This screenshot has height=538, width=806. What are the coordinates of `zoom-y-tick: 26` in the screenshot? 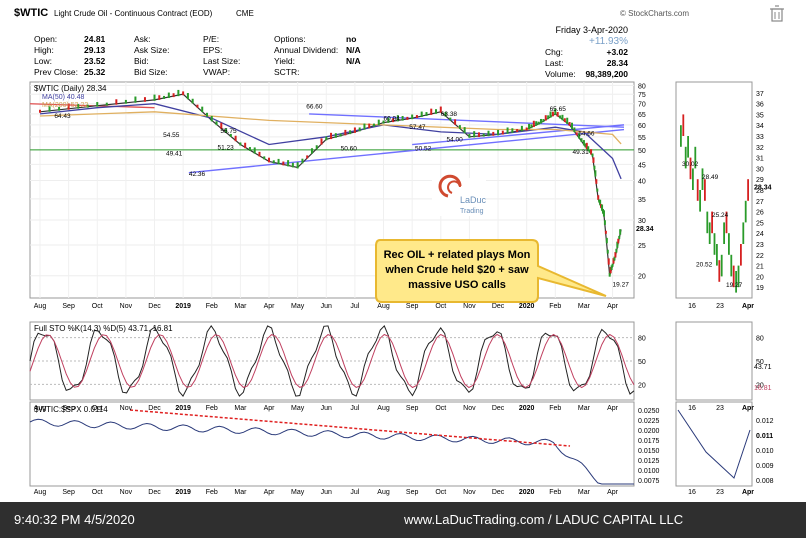 It's located at (760, 213).